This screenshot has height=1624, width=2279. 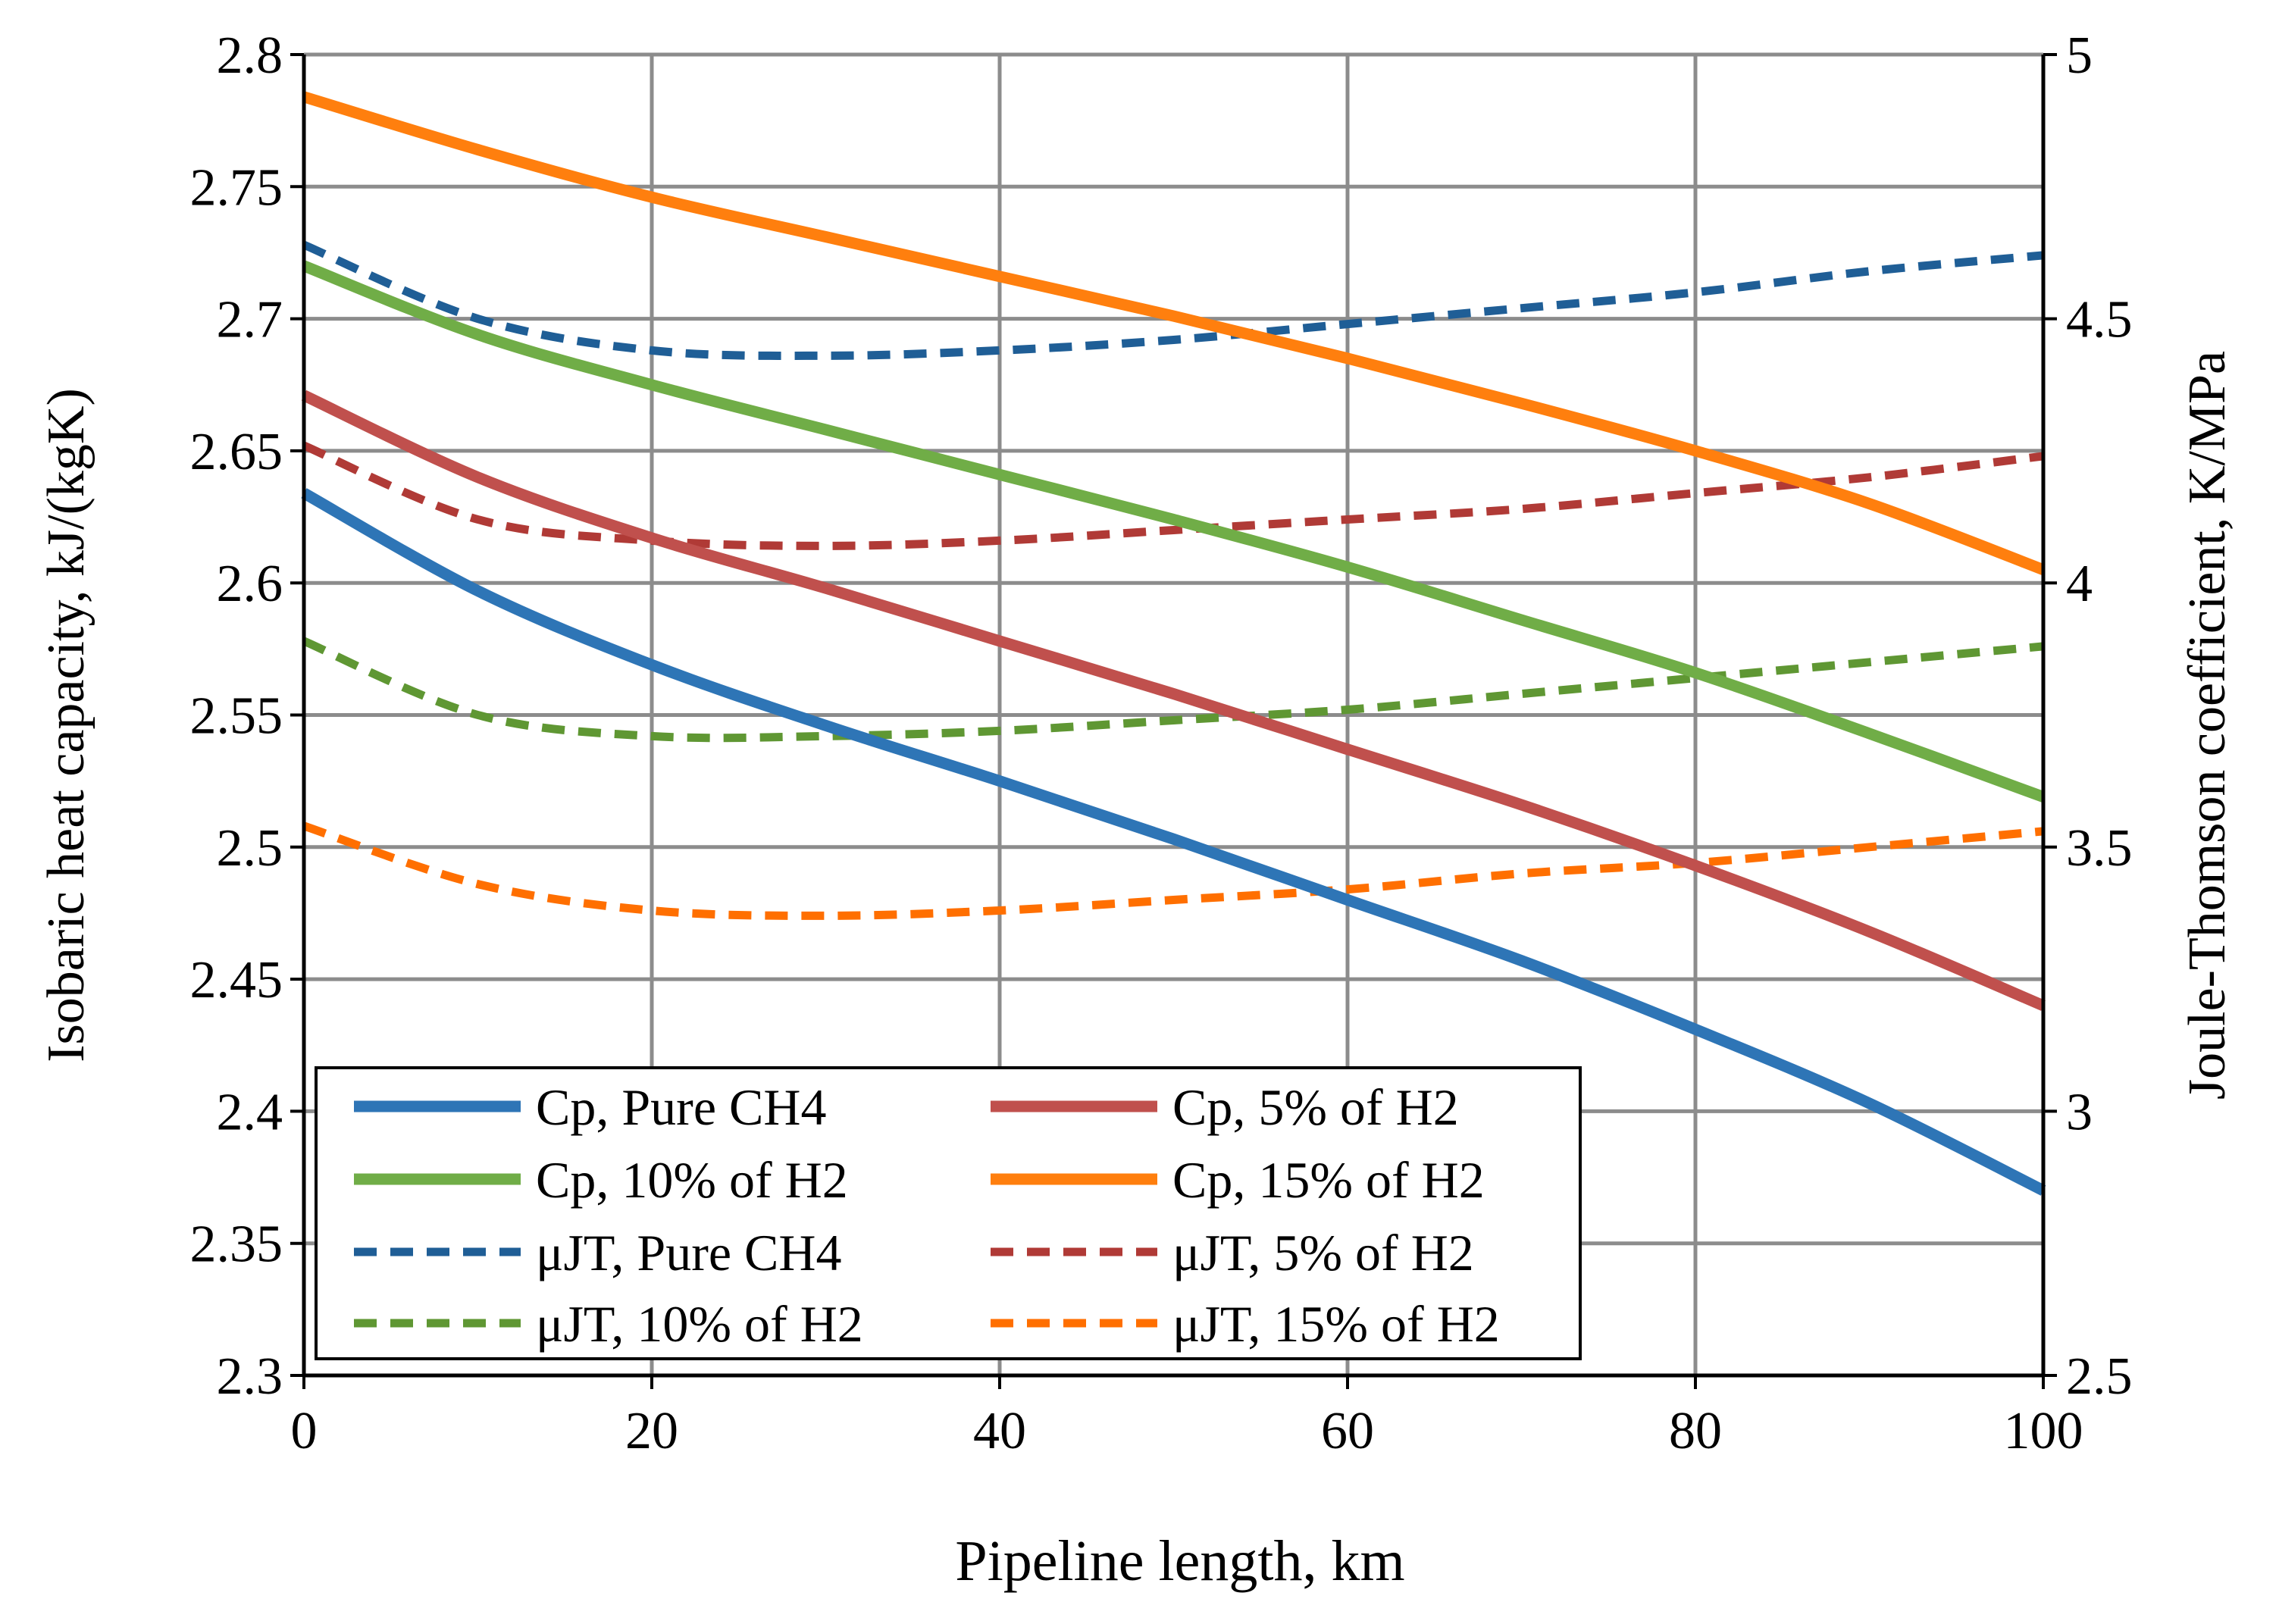 What do you see at coordinates (689, 1252) in the screenshot?
I see `legend-label: μJT, Pure CH4` at bounding box center [689, 1252].